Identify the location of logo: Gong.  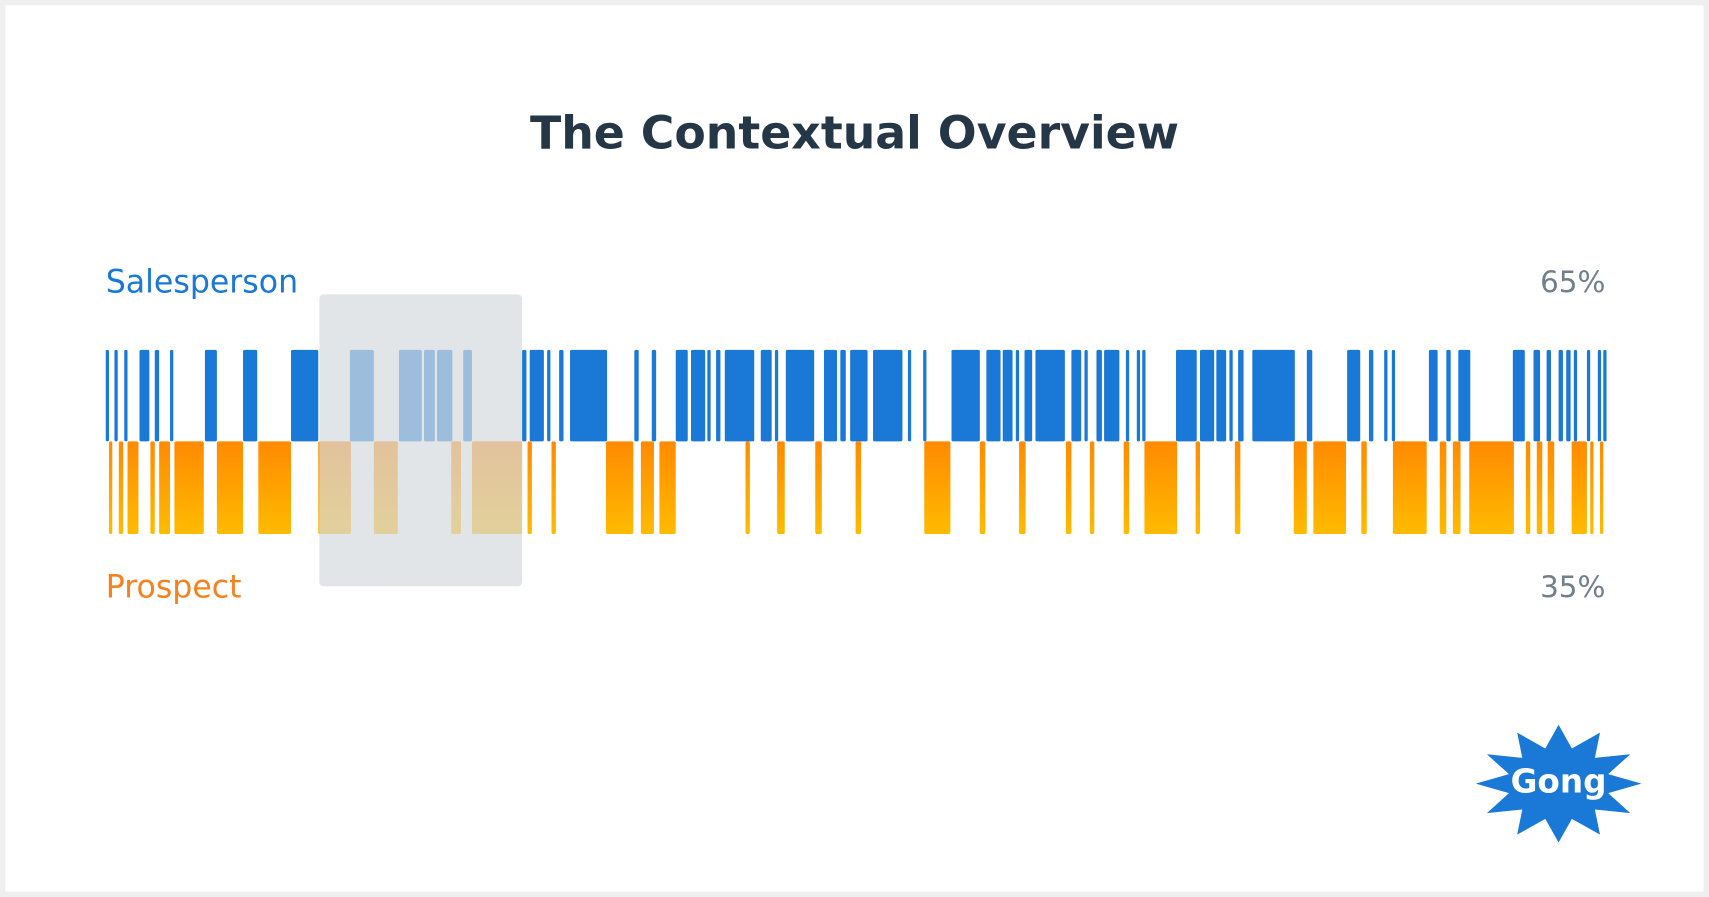
(1558, 783).